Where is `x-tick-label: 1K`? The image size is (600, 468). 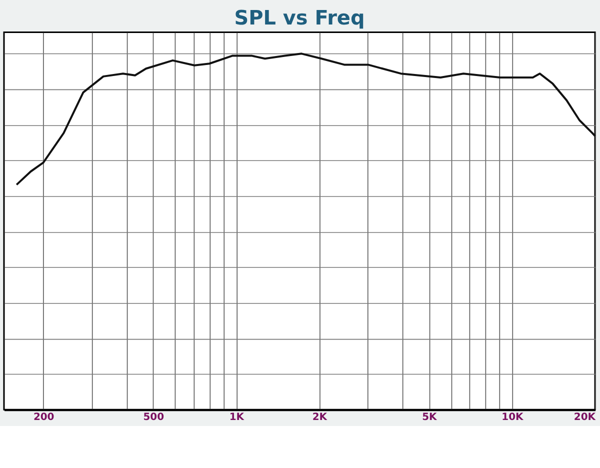
x-tick-label: 1K is located at coordinates (237, 418).